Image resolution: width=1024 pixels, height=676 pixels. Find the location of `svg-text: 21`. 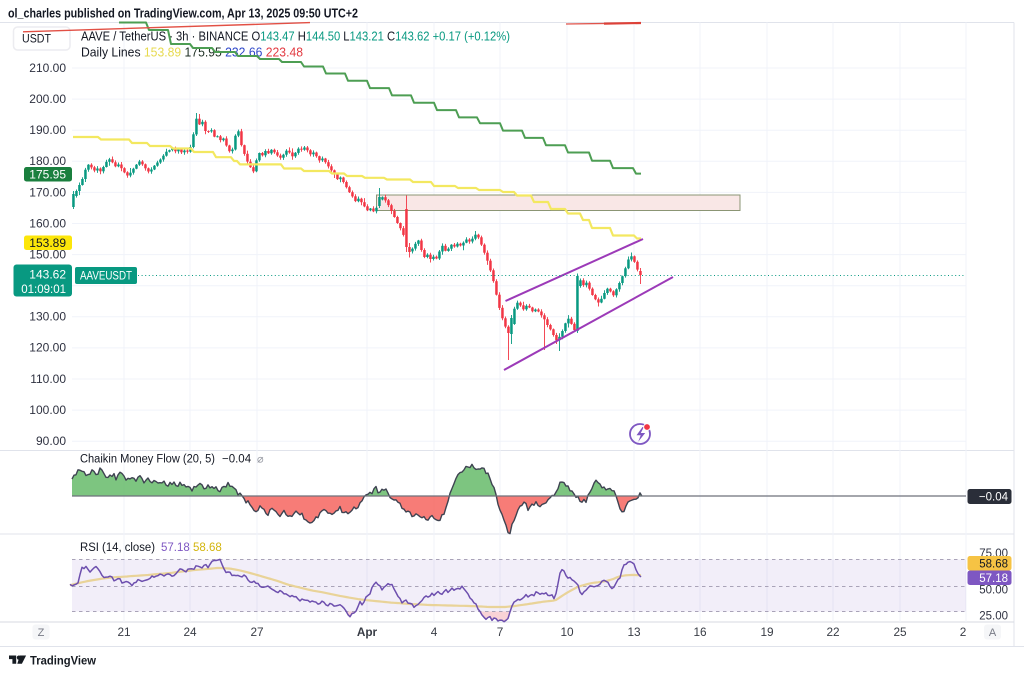

svg-text: 21 is located at coordinates (123, 632).